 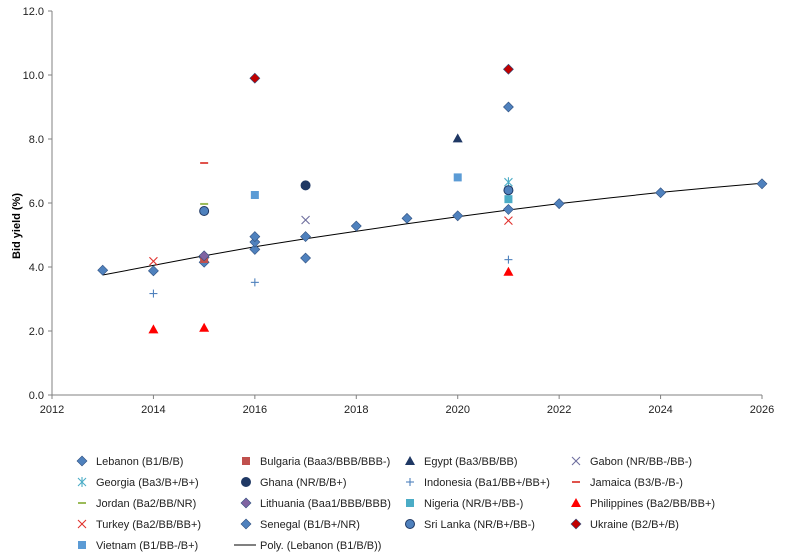 I want to click on y-tick-label: 4.0, so click(x=36, y=268).